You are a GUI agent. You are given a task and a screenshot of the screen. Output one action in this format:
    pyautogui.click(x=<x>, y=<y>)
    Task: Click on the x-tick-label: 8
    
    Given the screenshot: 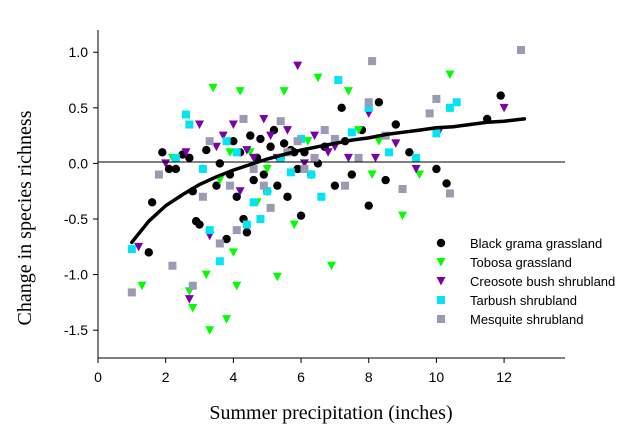 What is the action you would take?
    pyautogui.click(x=369, y=377)
    